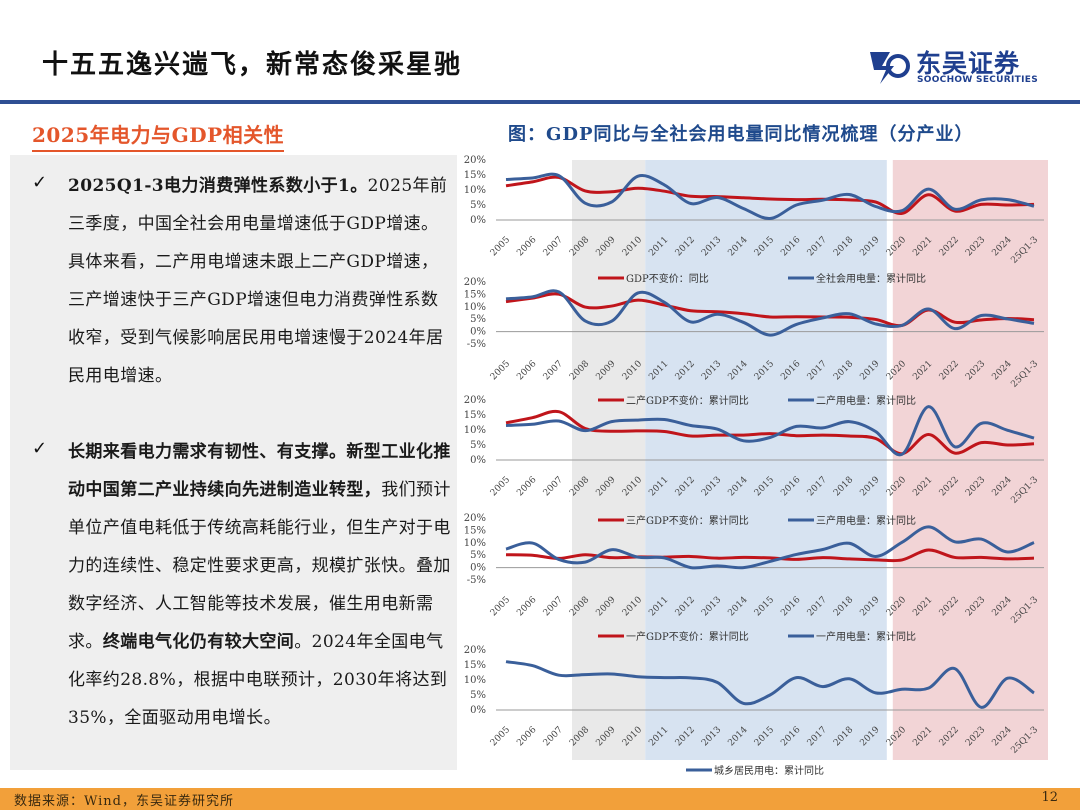 The height and width of the screenshot is (810, 1080). I want to click on legend-label: 一产用电量：累计同比, so click(866, 636).